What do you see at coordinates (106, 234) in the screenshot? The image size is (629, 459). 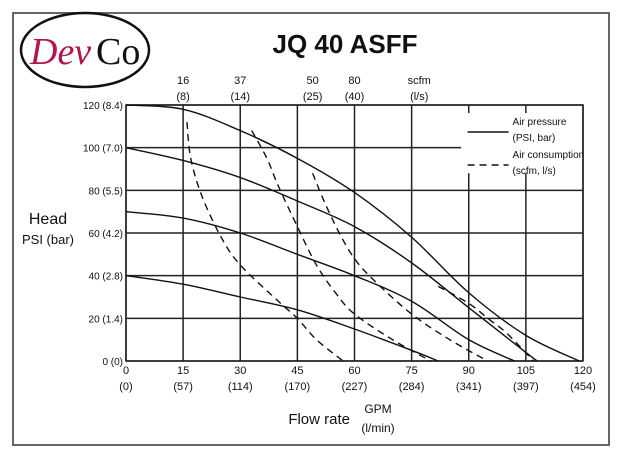 I see `y-tick-label: 60 (4.2)` at bounding box center [106, 234].